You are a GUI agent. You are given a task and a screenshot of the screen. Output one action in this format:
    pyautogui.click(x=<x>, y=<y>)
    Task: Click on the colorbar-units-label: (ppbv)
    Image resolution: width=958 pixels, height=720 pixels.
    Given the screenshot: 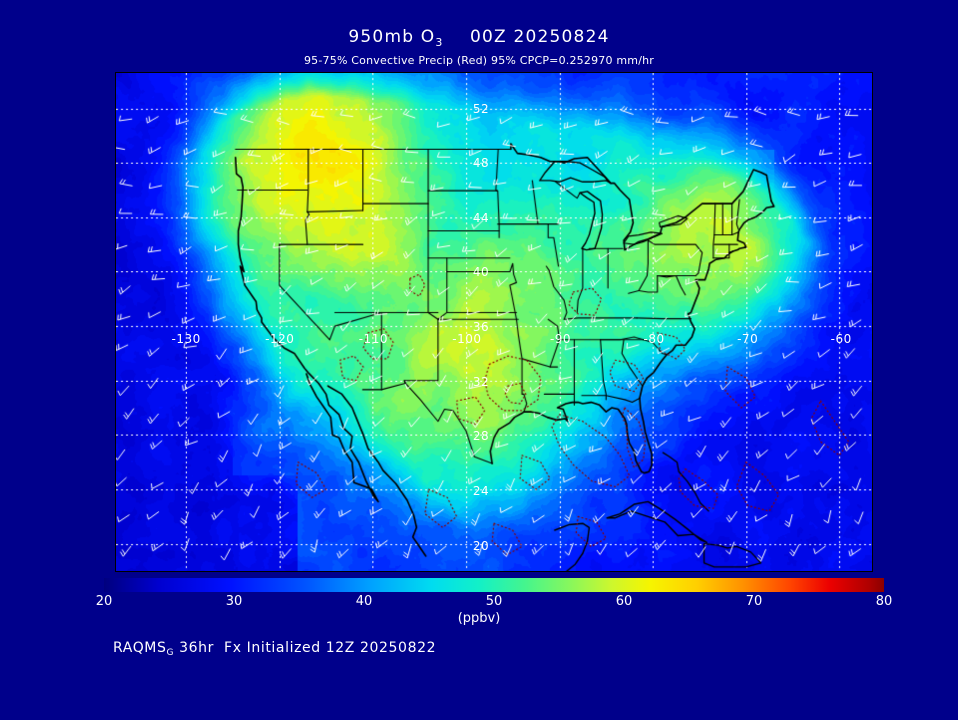 What is the action you would take?
    pyautogui.click(x=479, y=618)
    